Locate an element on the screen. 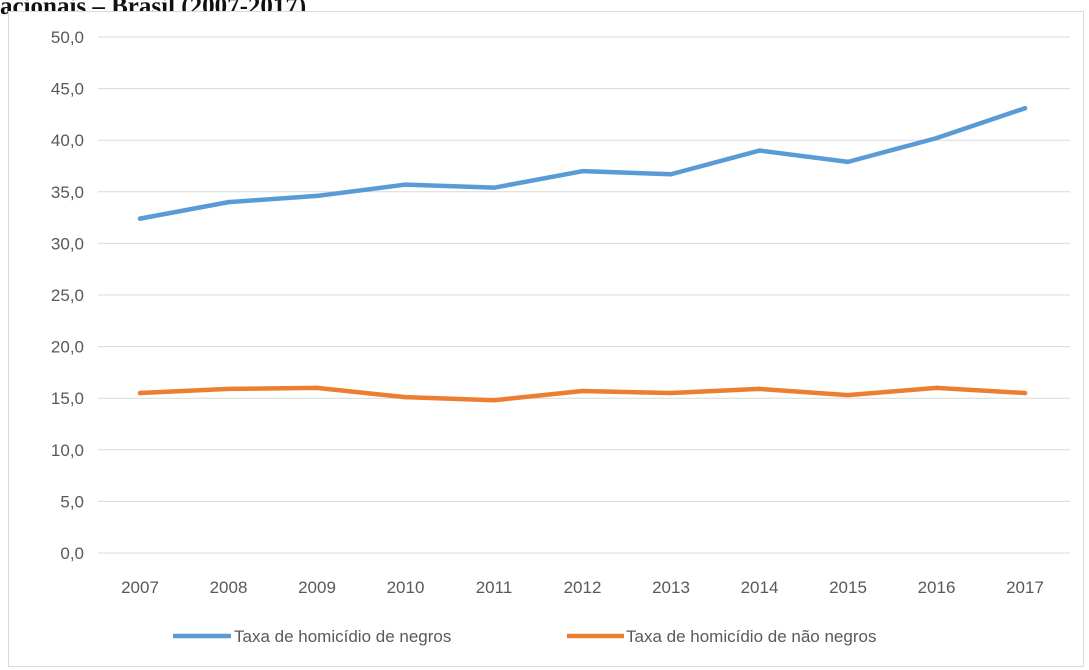 The width and height of the screenshot is (1089, 670). x-tick-label: 2014 is located at coordinates (760, 587).